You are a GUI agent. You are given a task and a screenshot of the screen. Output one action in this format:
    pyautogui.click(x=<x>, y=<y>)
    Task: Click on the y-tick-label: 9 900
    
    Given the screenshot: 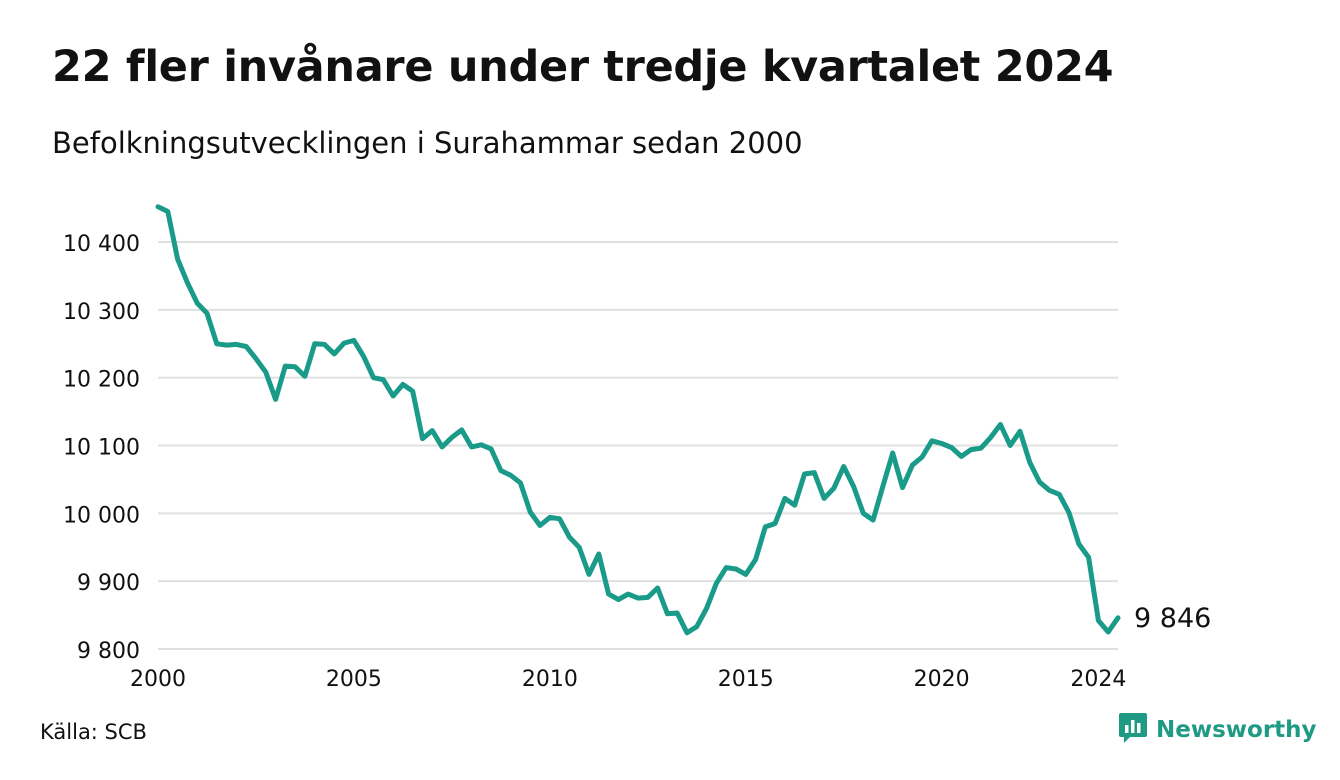 What is the action you would take?
    pyautogui.click(x=108, y=583)
    